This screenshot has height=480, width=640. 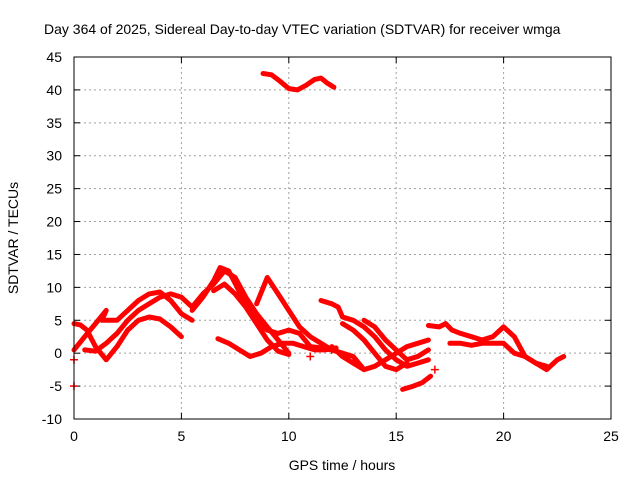 I want to click on y-tick-label: 10, so click(x=54, y=287).